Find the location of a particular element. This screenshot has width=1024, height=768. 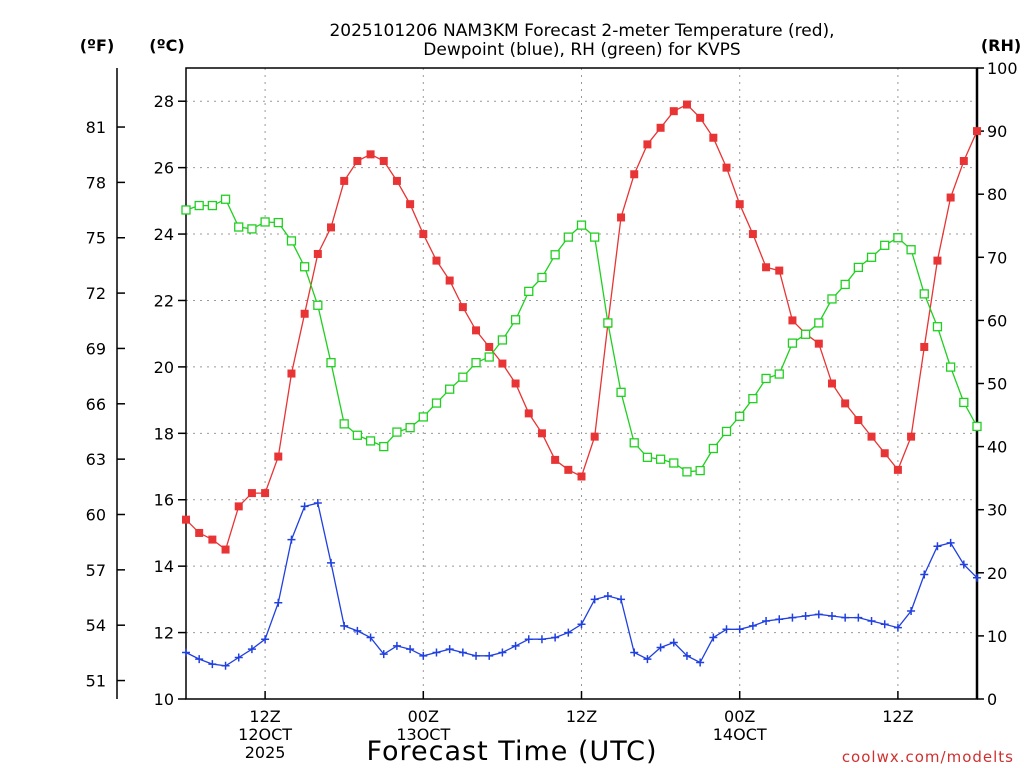

rh-axis-unit: (RH) is located at coordinates (1001, 45).